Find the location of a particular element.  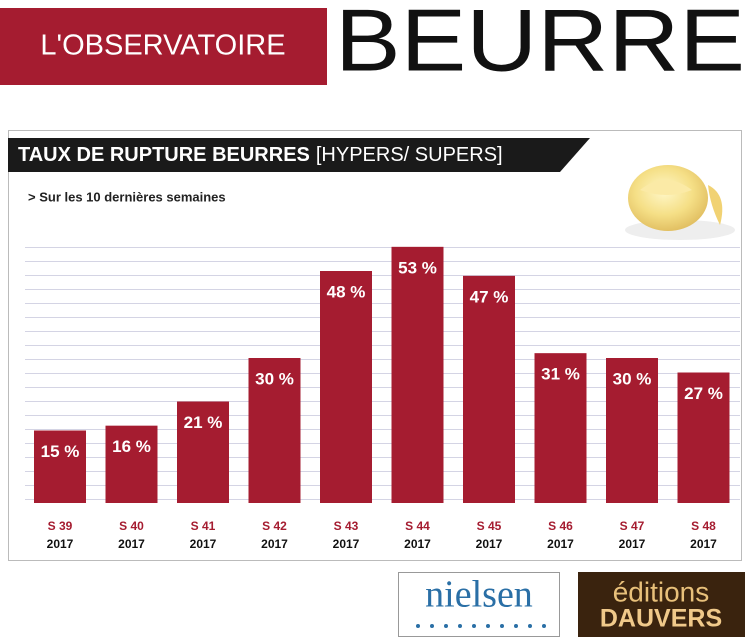

x-tick-label: S 39 is located at coordinates (60, 526).